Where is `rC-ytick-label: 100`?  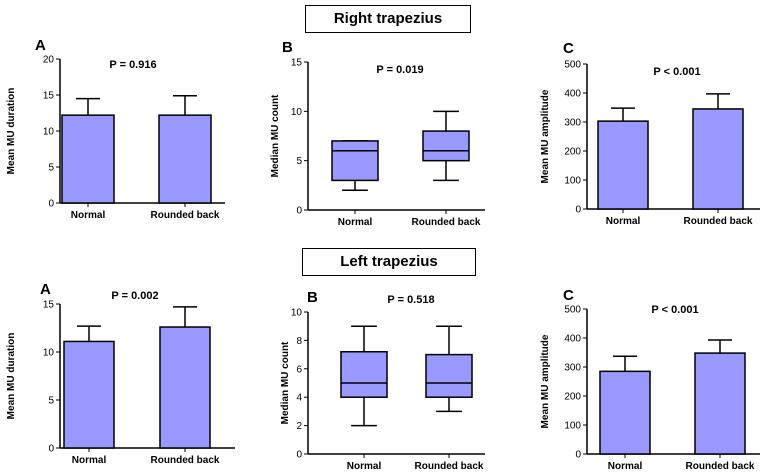
rC-ytick-label: 100 is located at coordinates (572, 181).